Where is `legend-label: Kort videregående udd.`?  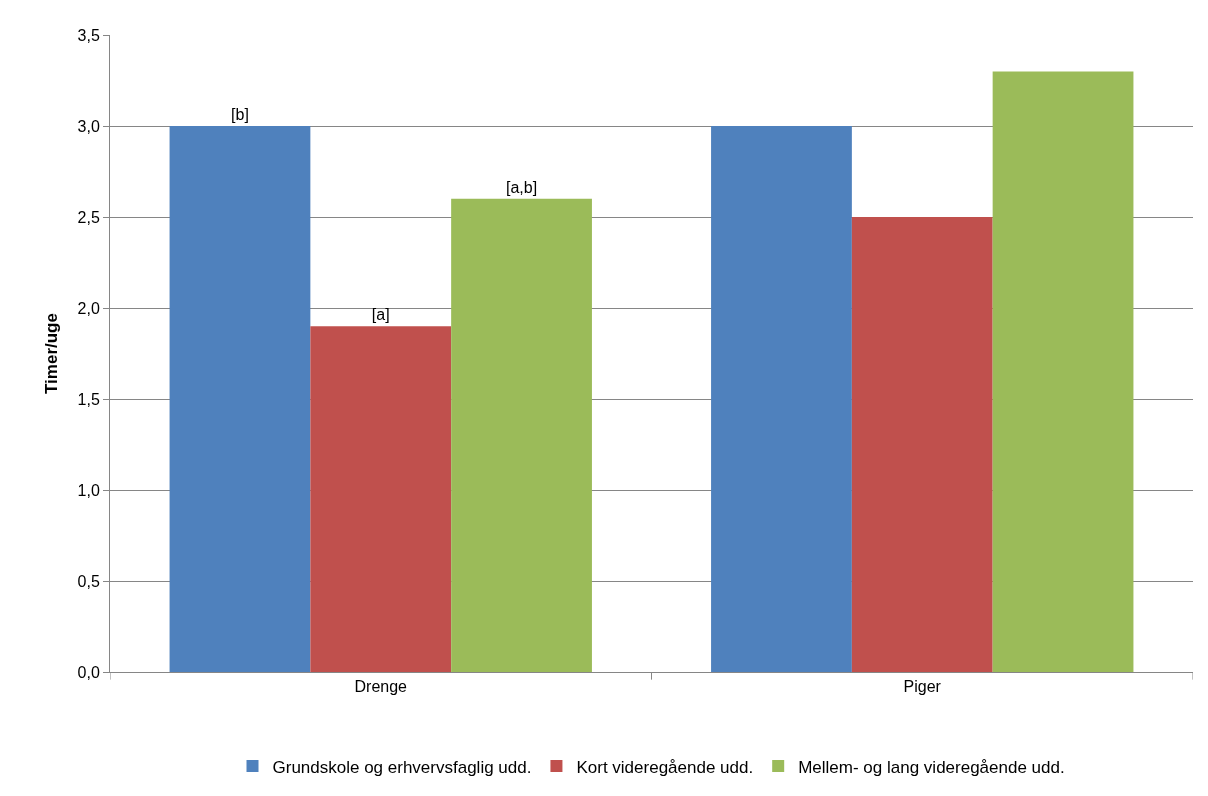
legend-label: Kort videregående udd. is located at coordinates (665, 767).